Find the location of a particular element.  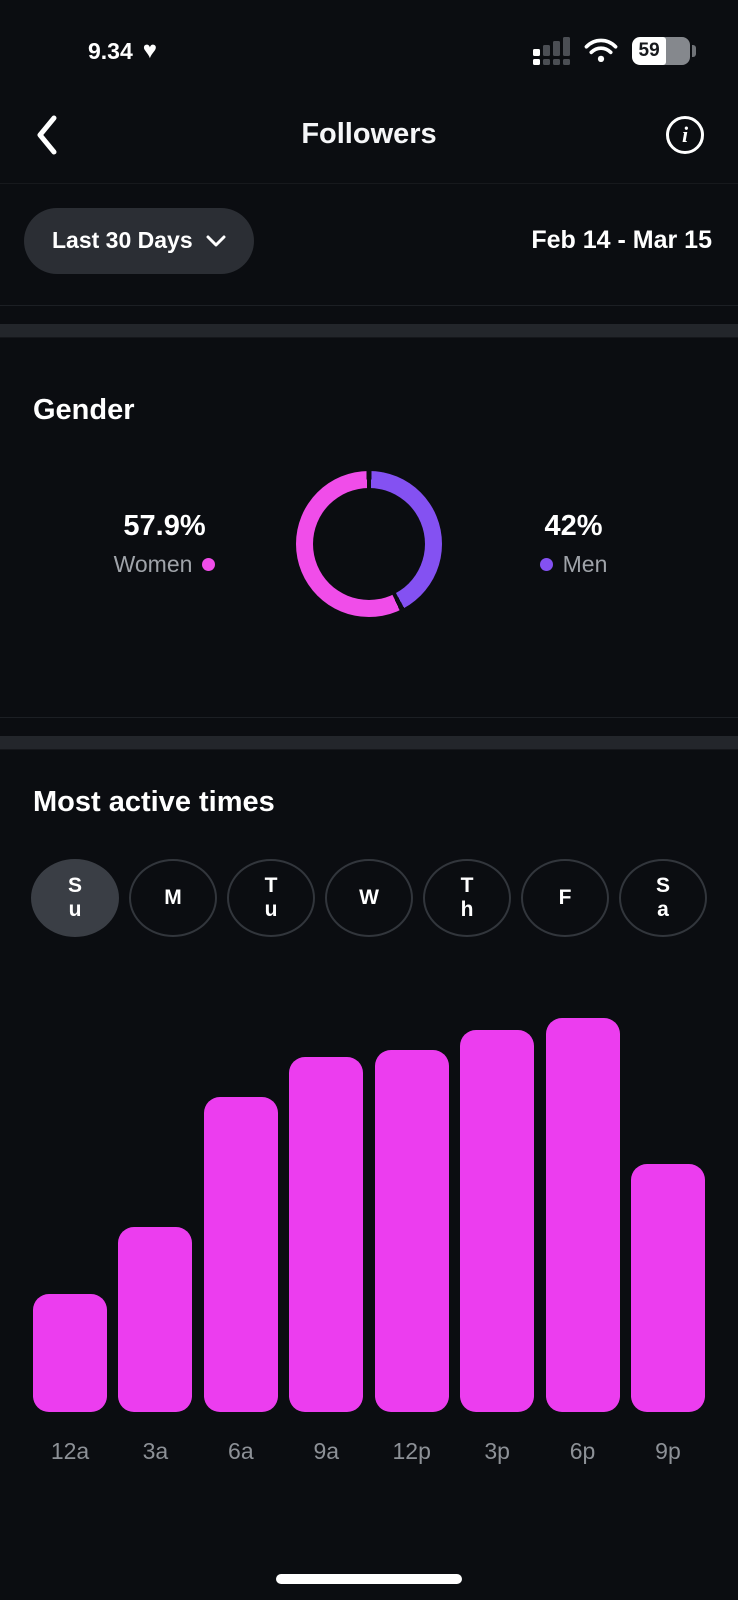

bar-column-3a: 3a is located at coordinates (155, 1241).